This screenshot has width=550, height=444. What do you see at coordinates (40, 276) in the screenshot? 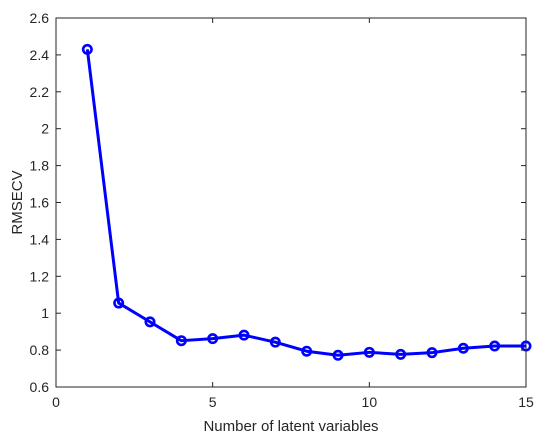
I see `y-tick-label: 1.2` at bounding box center [40, 276].